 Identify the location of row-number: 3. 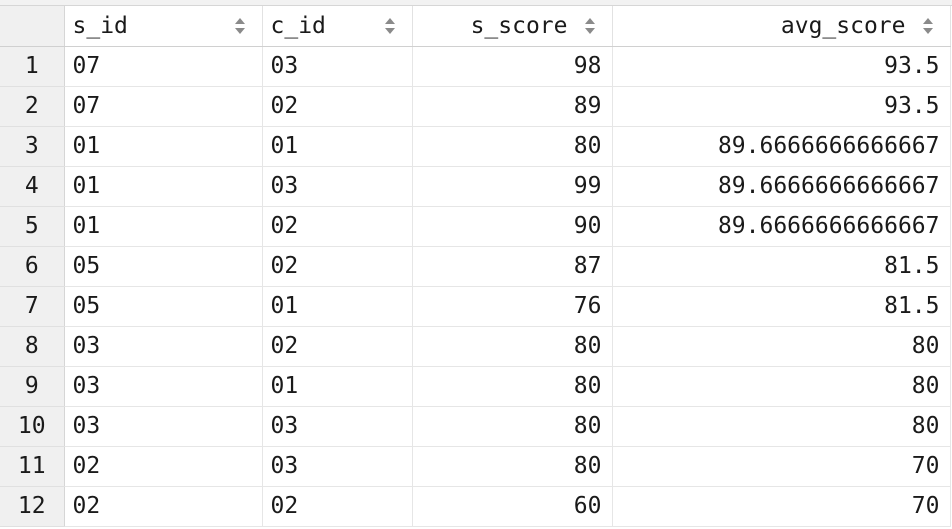
(32, 146).